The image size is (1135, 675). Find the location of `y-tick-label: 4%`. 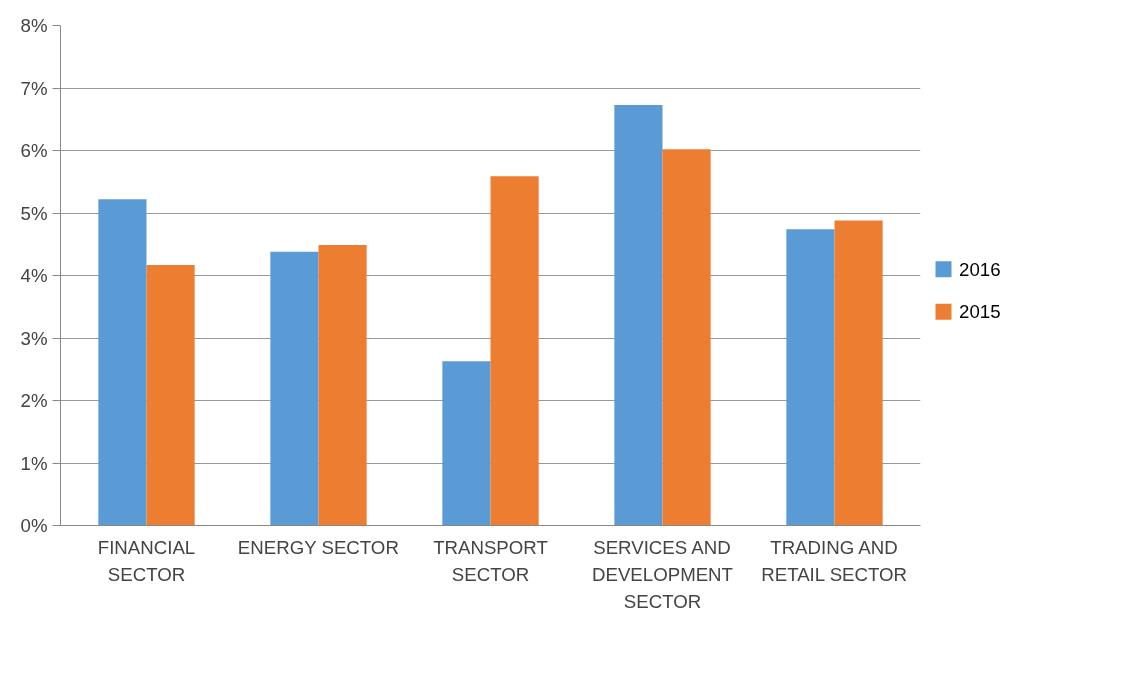

y-tick-label: 4% is located at coordinates (34, 275).